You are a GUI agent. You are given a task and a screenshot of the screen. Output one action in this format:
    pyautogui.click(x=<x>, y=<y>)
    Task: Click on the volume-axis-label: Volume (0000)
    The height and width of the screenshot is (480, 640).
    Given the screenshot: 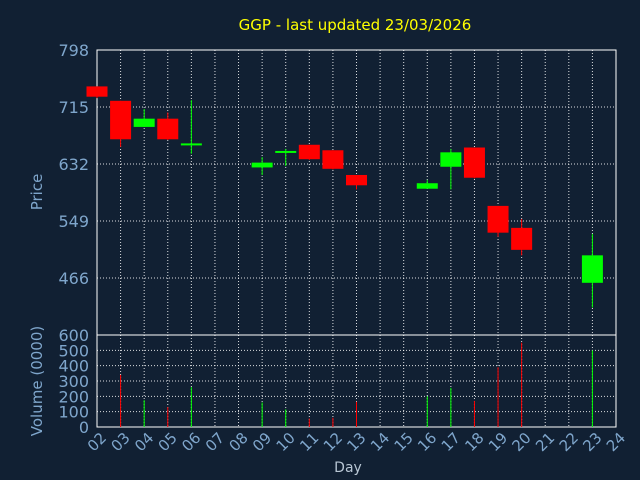 What is the action you would take?
    pyautogui.click(x=37, y=381)
    